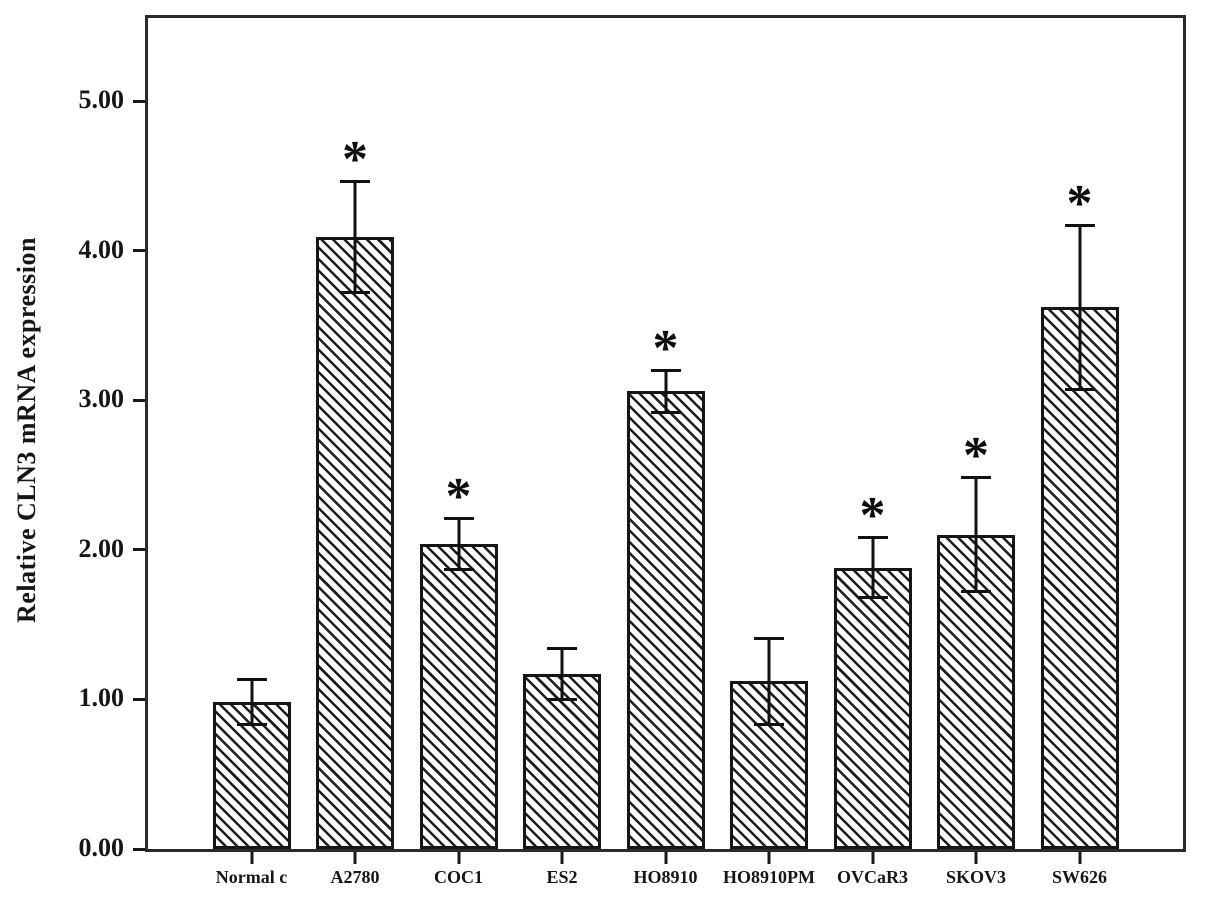 This screenshot has height=898, width=1205. I want to click on bar-ho8910, so click(665, 620).